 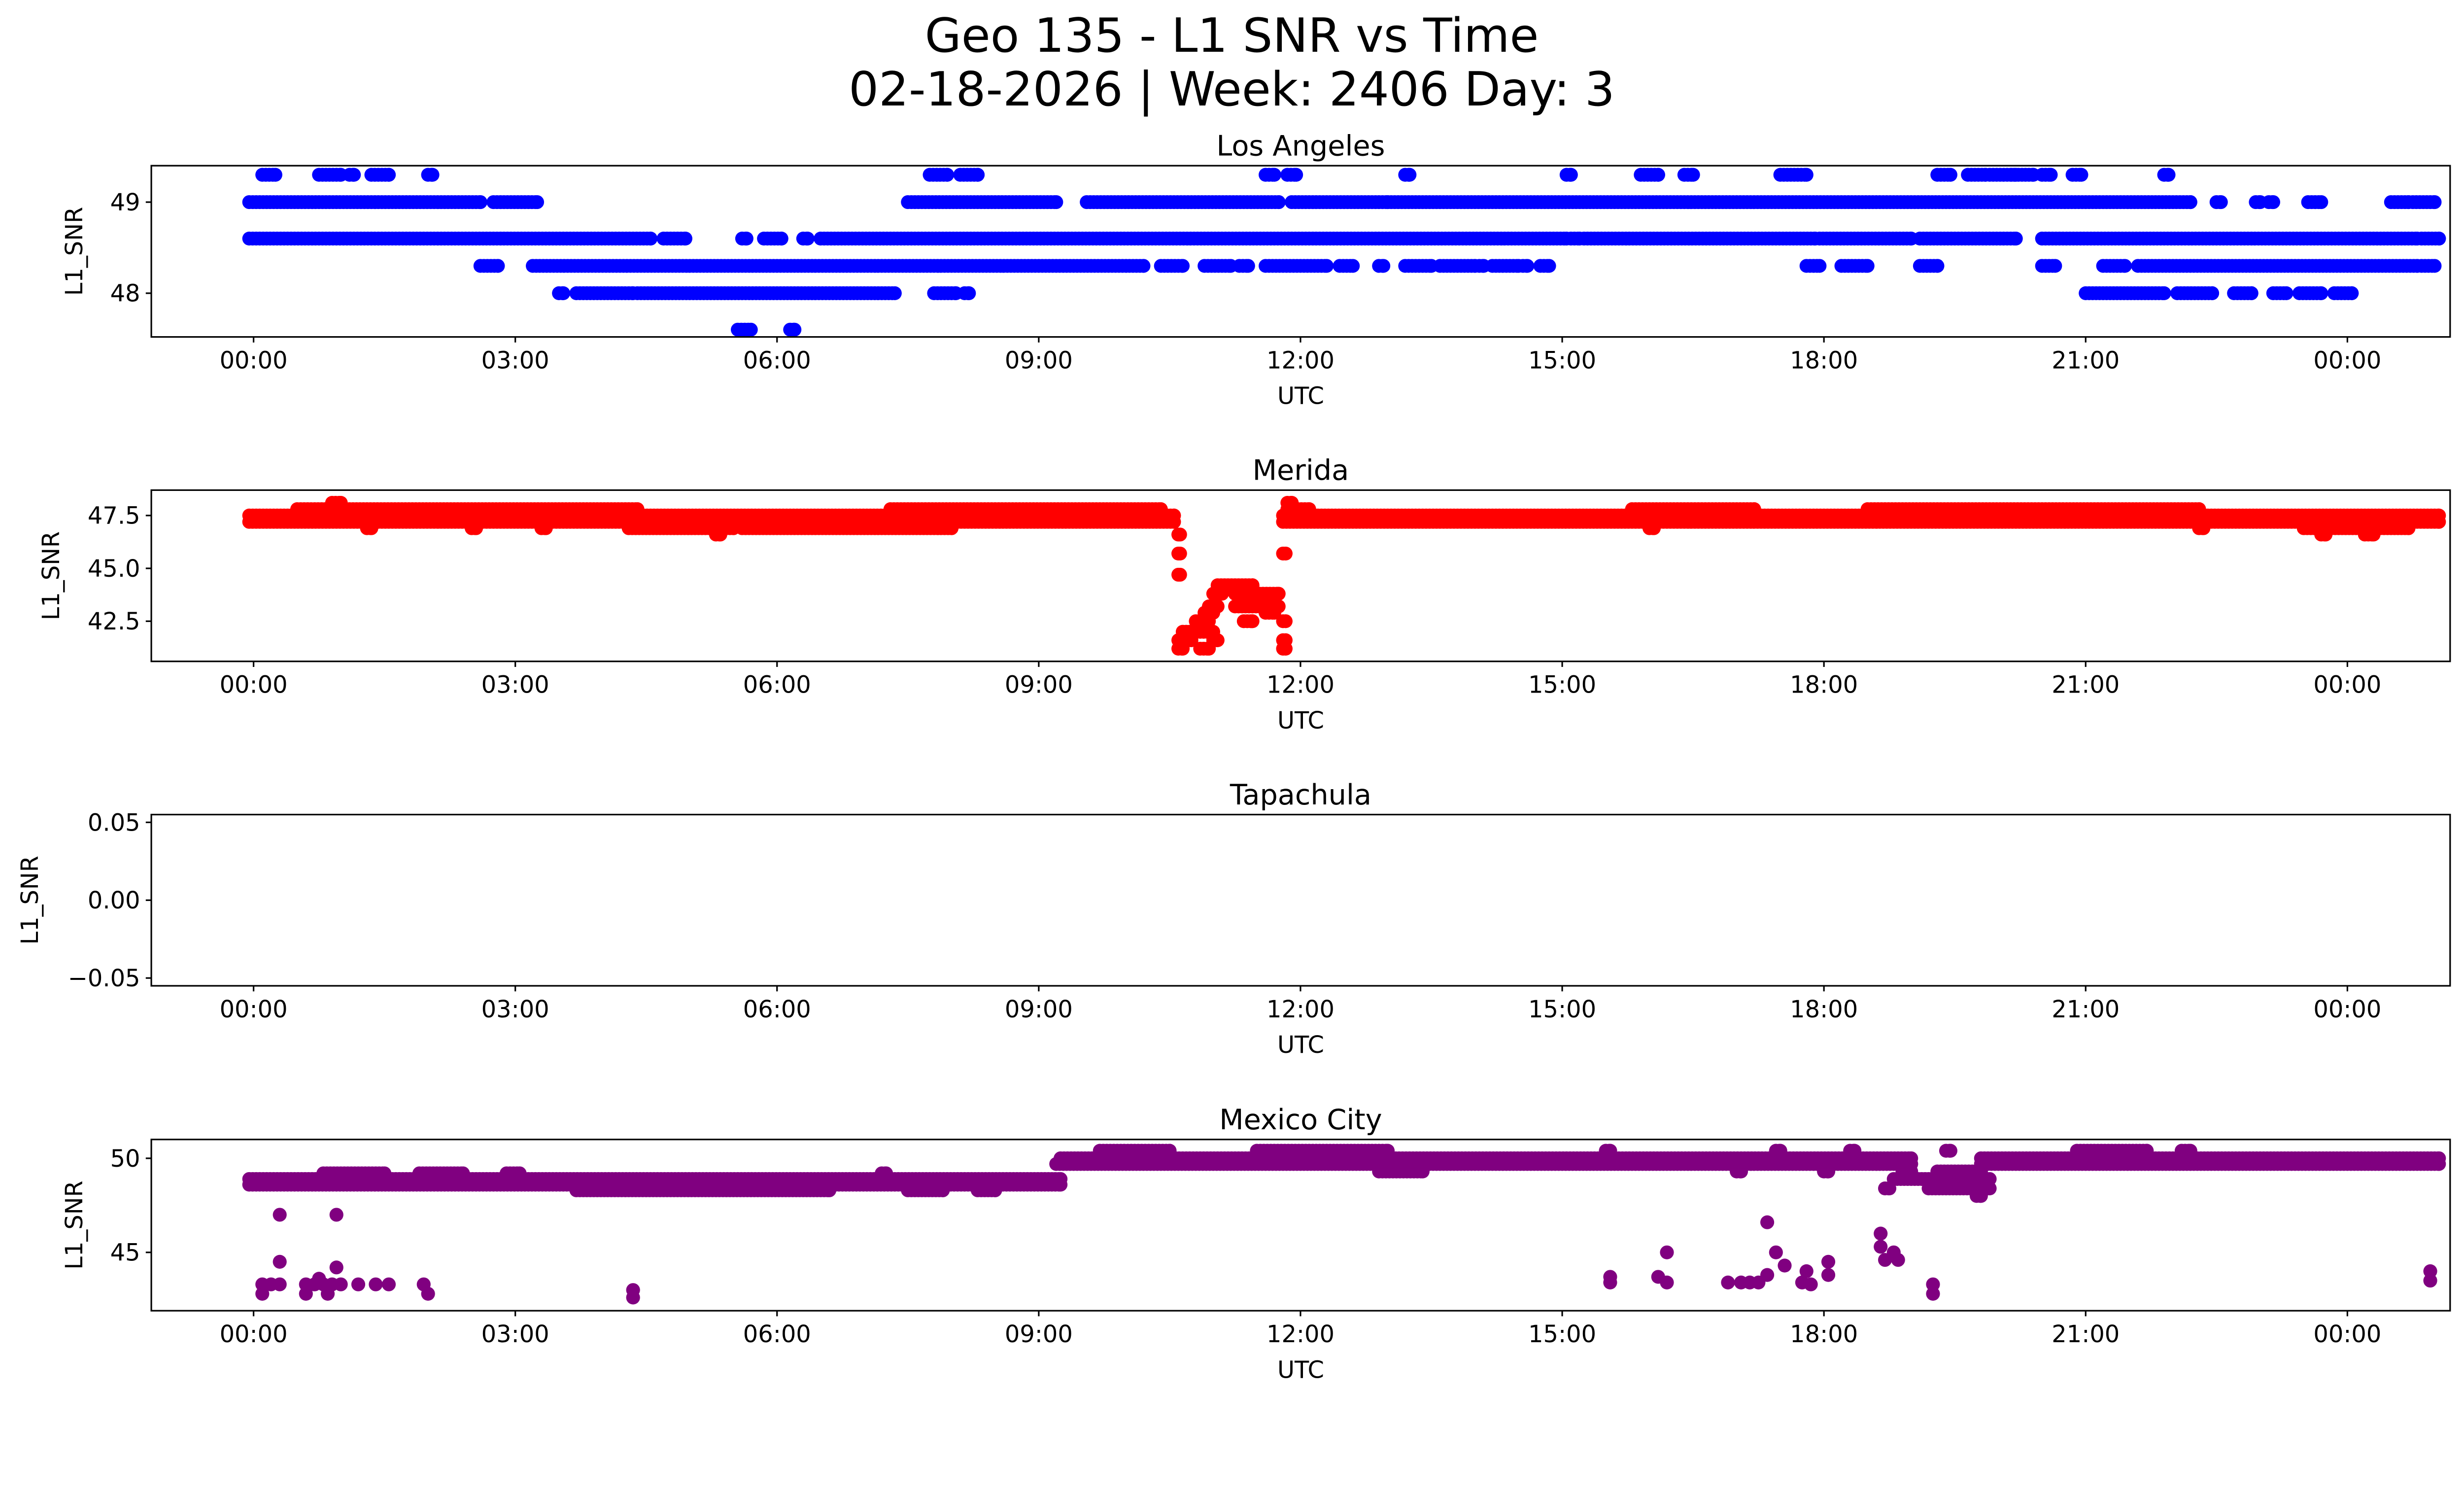 What do you see at coordinates (1039, 1009) in the screenshot?
I see `x-tick-label: 09:00` at bounding box center [1039, 1009].